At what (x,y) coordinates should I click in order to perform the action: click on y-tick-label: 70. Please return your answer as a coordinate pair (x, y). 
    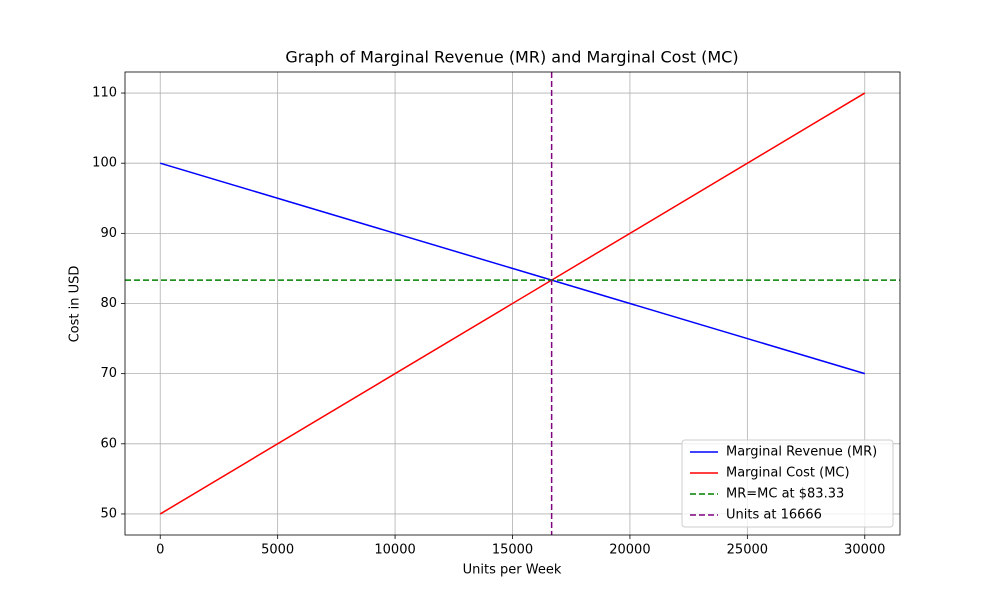
    Looking at the image, I should click on (108, 373).